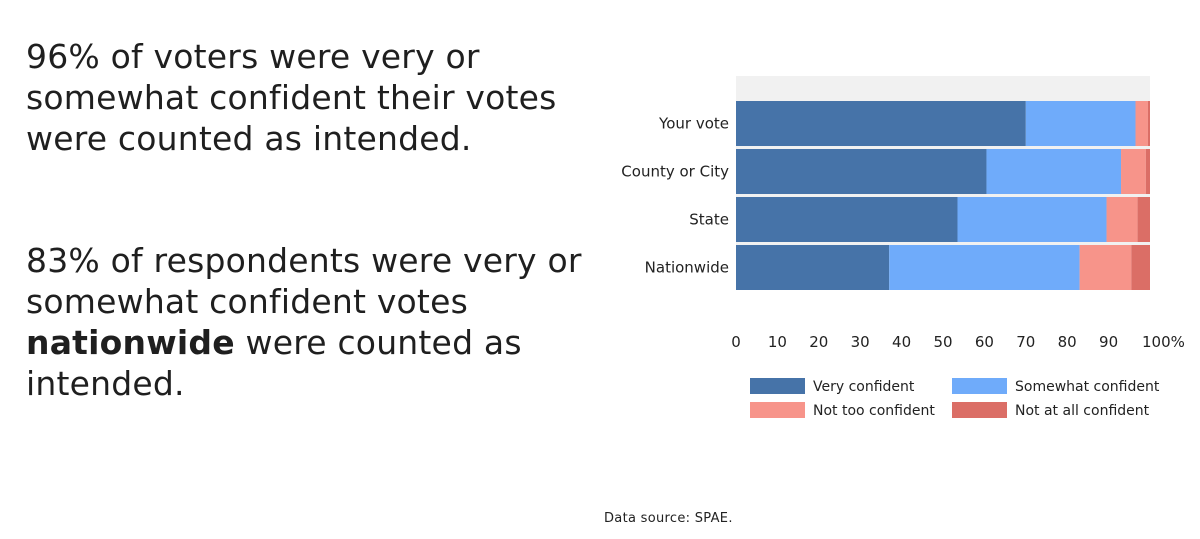  What do you see at coordinates (874, 411) in the screenshot?
I see `legend-label: Not too confident` at bounding box center [874, 411].